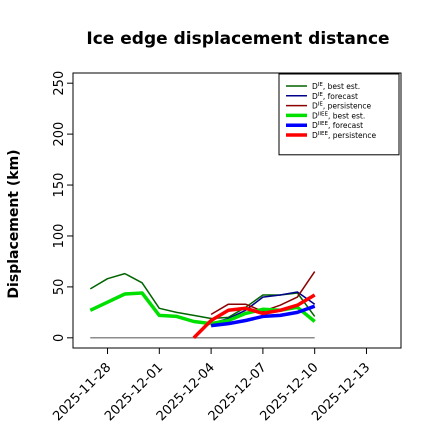  I want to click on y-tick-label: 150, so click(59, 185).